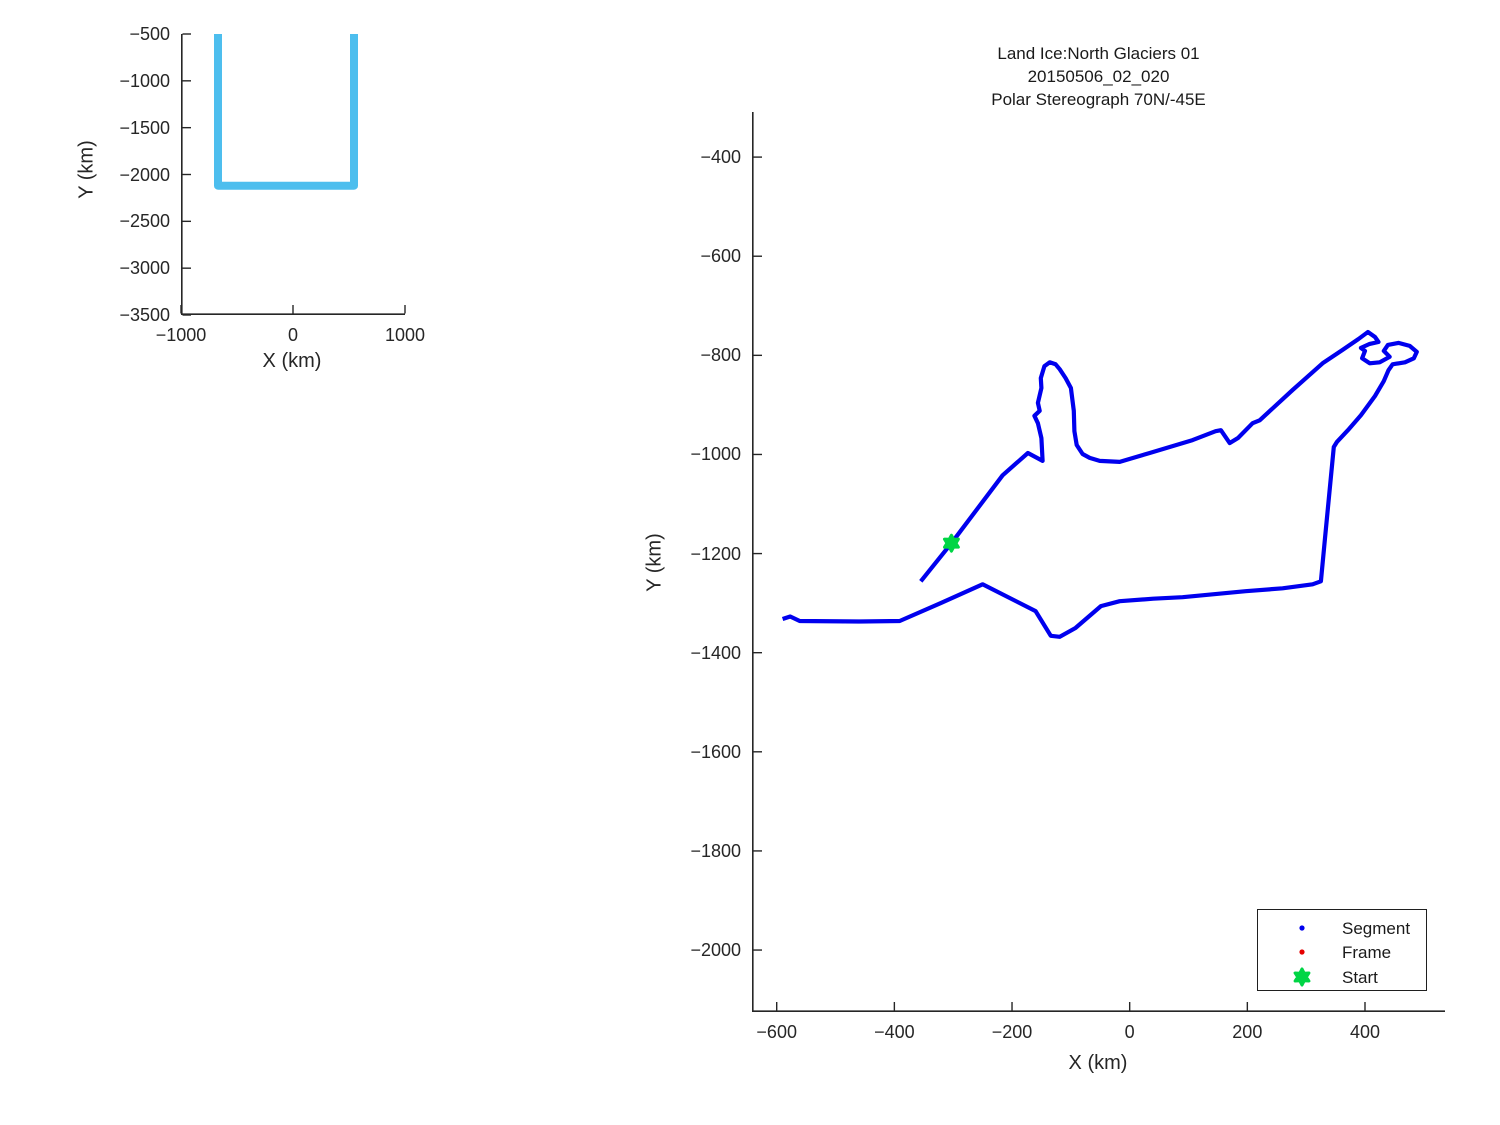  Describe the element at coordinates (286, 112) in the screenshot. I see `series-coverage-outline-path` at that location.